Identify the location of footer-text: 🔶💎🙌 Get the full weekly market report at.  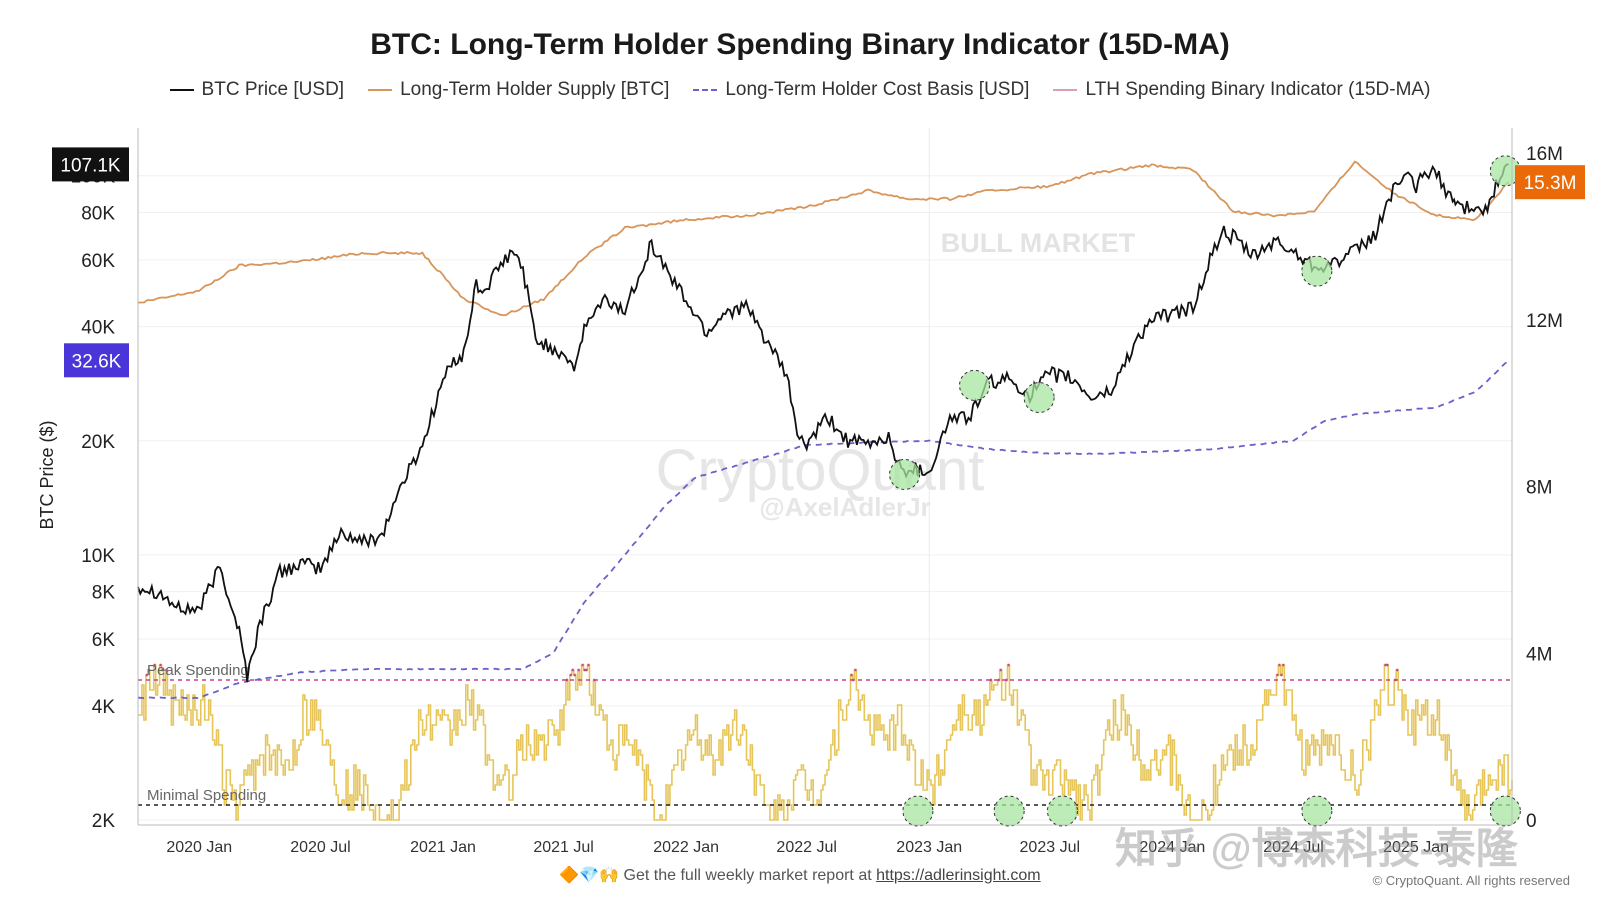
(718, 875).